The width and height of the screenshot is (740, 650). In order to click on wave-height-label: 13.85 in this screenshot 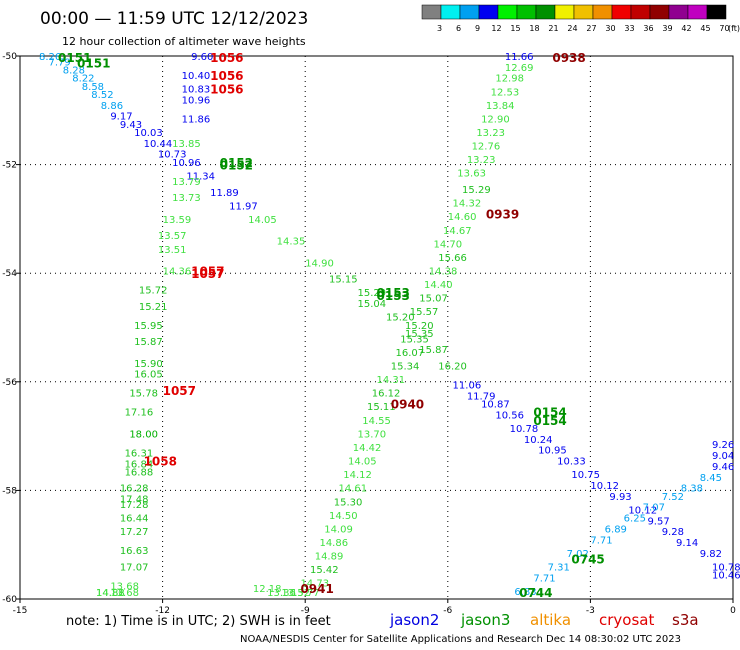, I will do `click(186, 144)`.